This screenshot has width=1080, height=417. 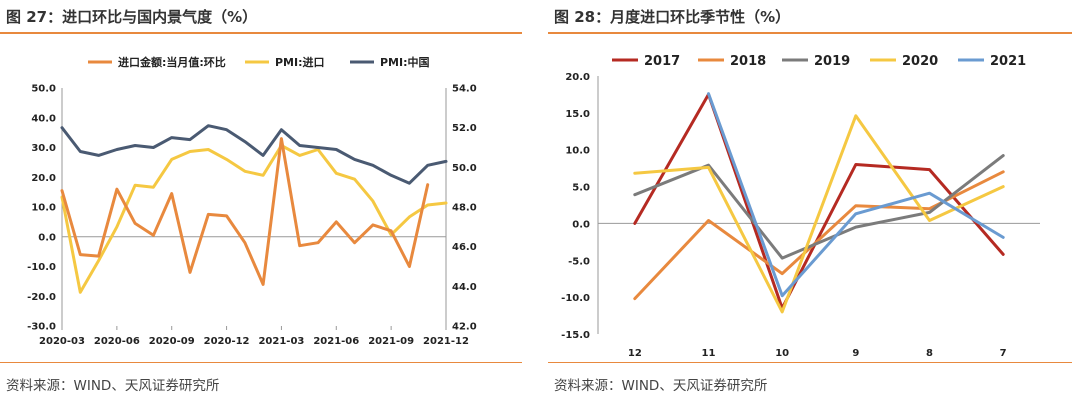 I want to click on right-y-tick-label: 42.0, so click(x=464, y=327).